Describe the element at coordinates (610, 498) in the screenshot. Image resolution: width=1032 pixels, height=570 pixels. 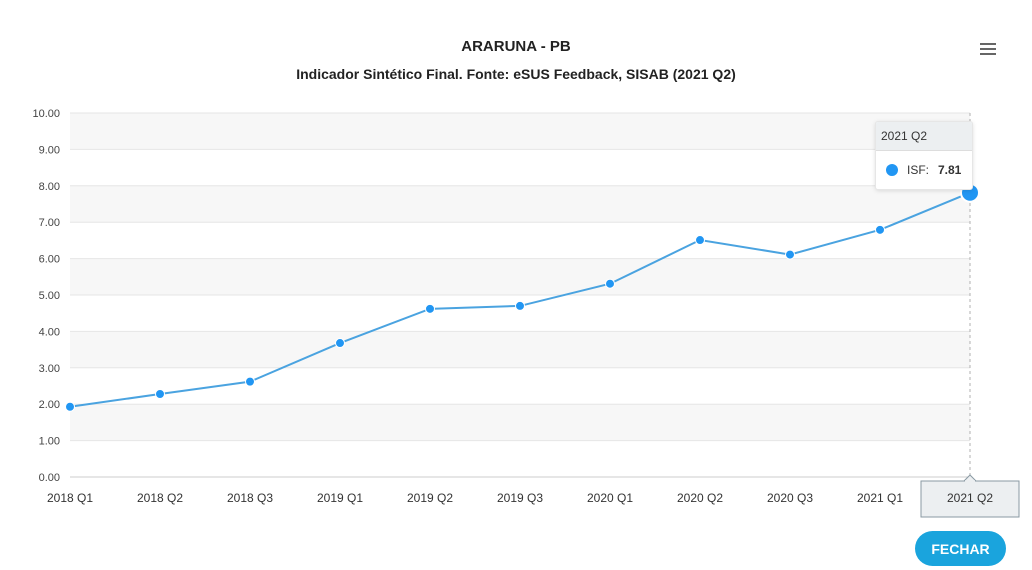
I see `x-tick-label: 2020 Q1` at that location.